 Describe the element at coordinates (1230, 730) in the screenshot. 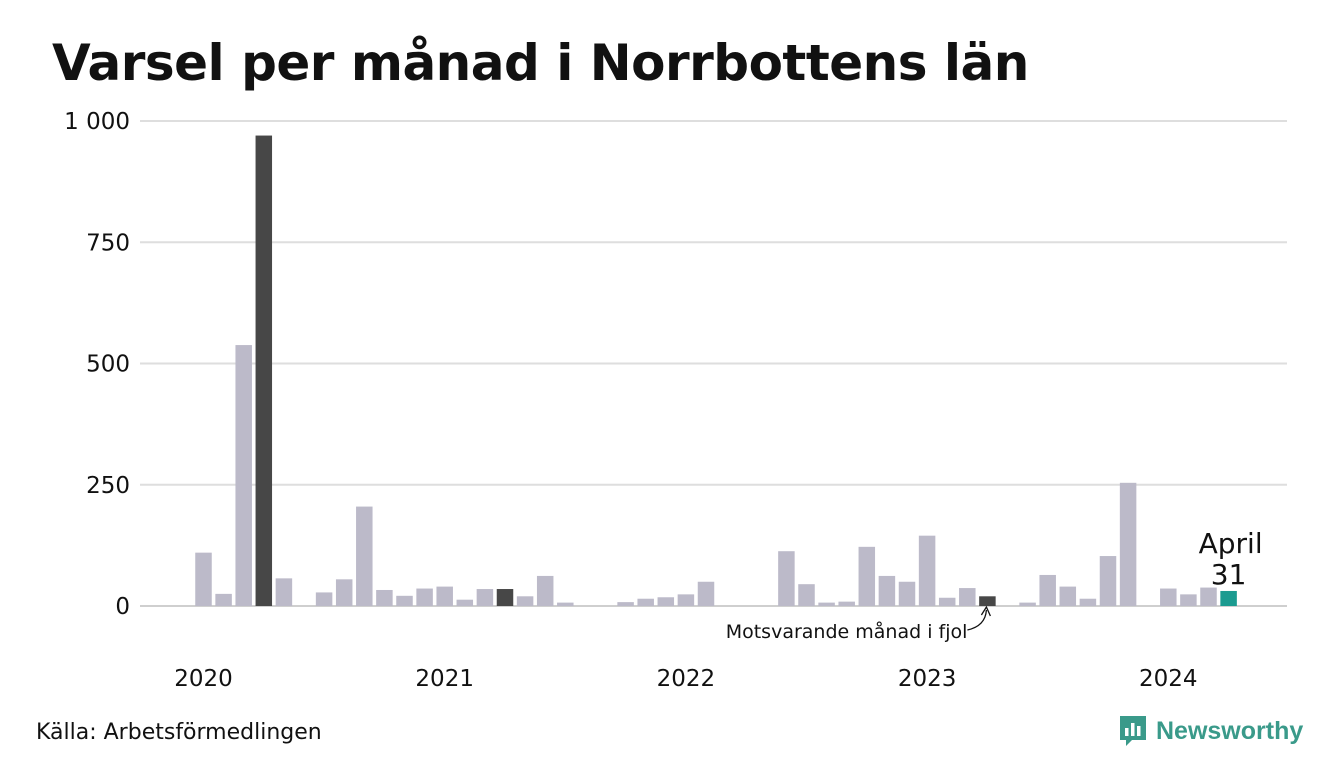

I see `brand-name: Newsworthy` at that location.